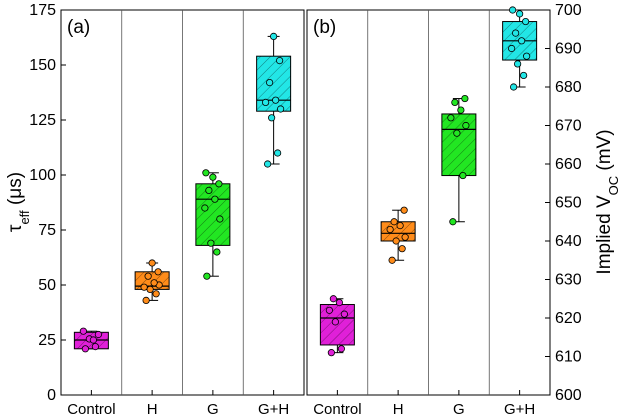 The height and width of the screenshot is (416, 623). I want to click on y-tick-label: 690, so click(568, 49).